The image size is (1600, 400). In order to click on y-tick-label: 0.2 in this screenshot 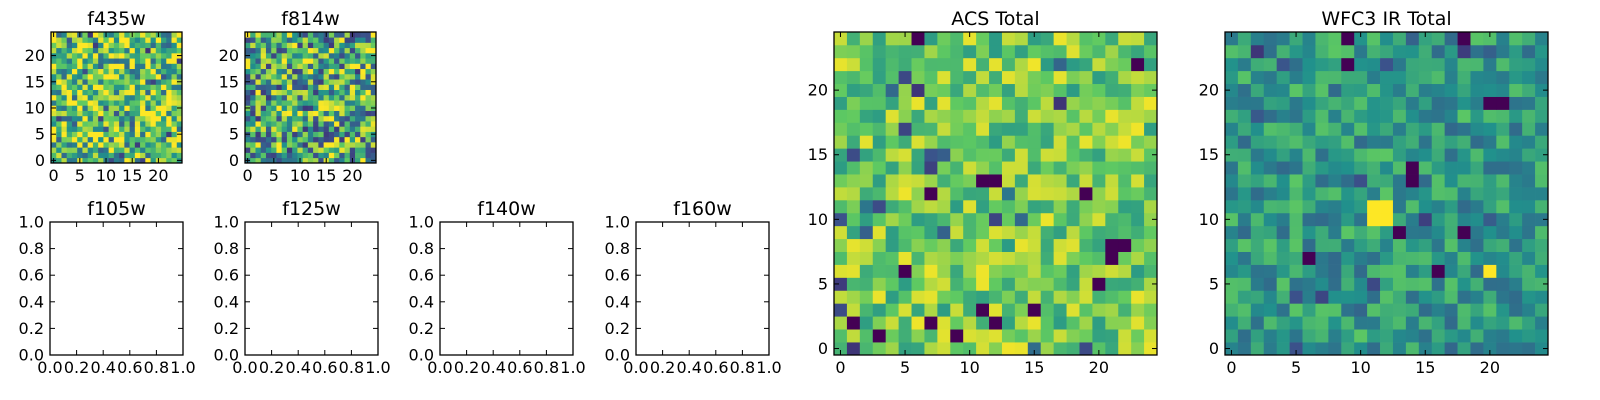, I will do `click(226, 328)`.